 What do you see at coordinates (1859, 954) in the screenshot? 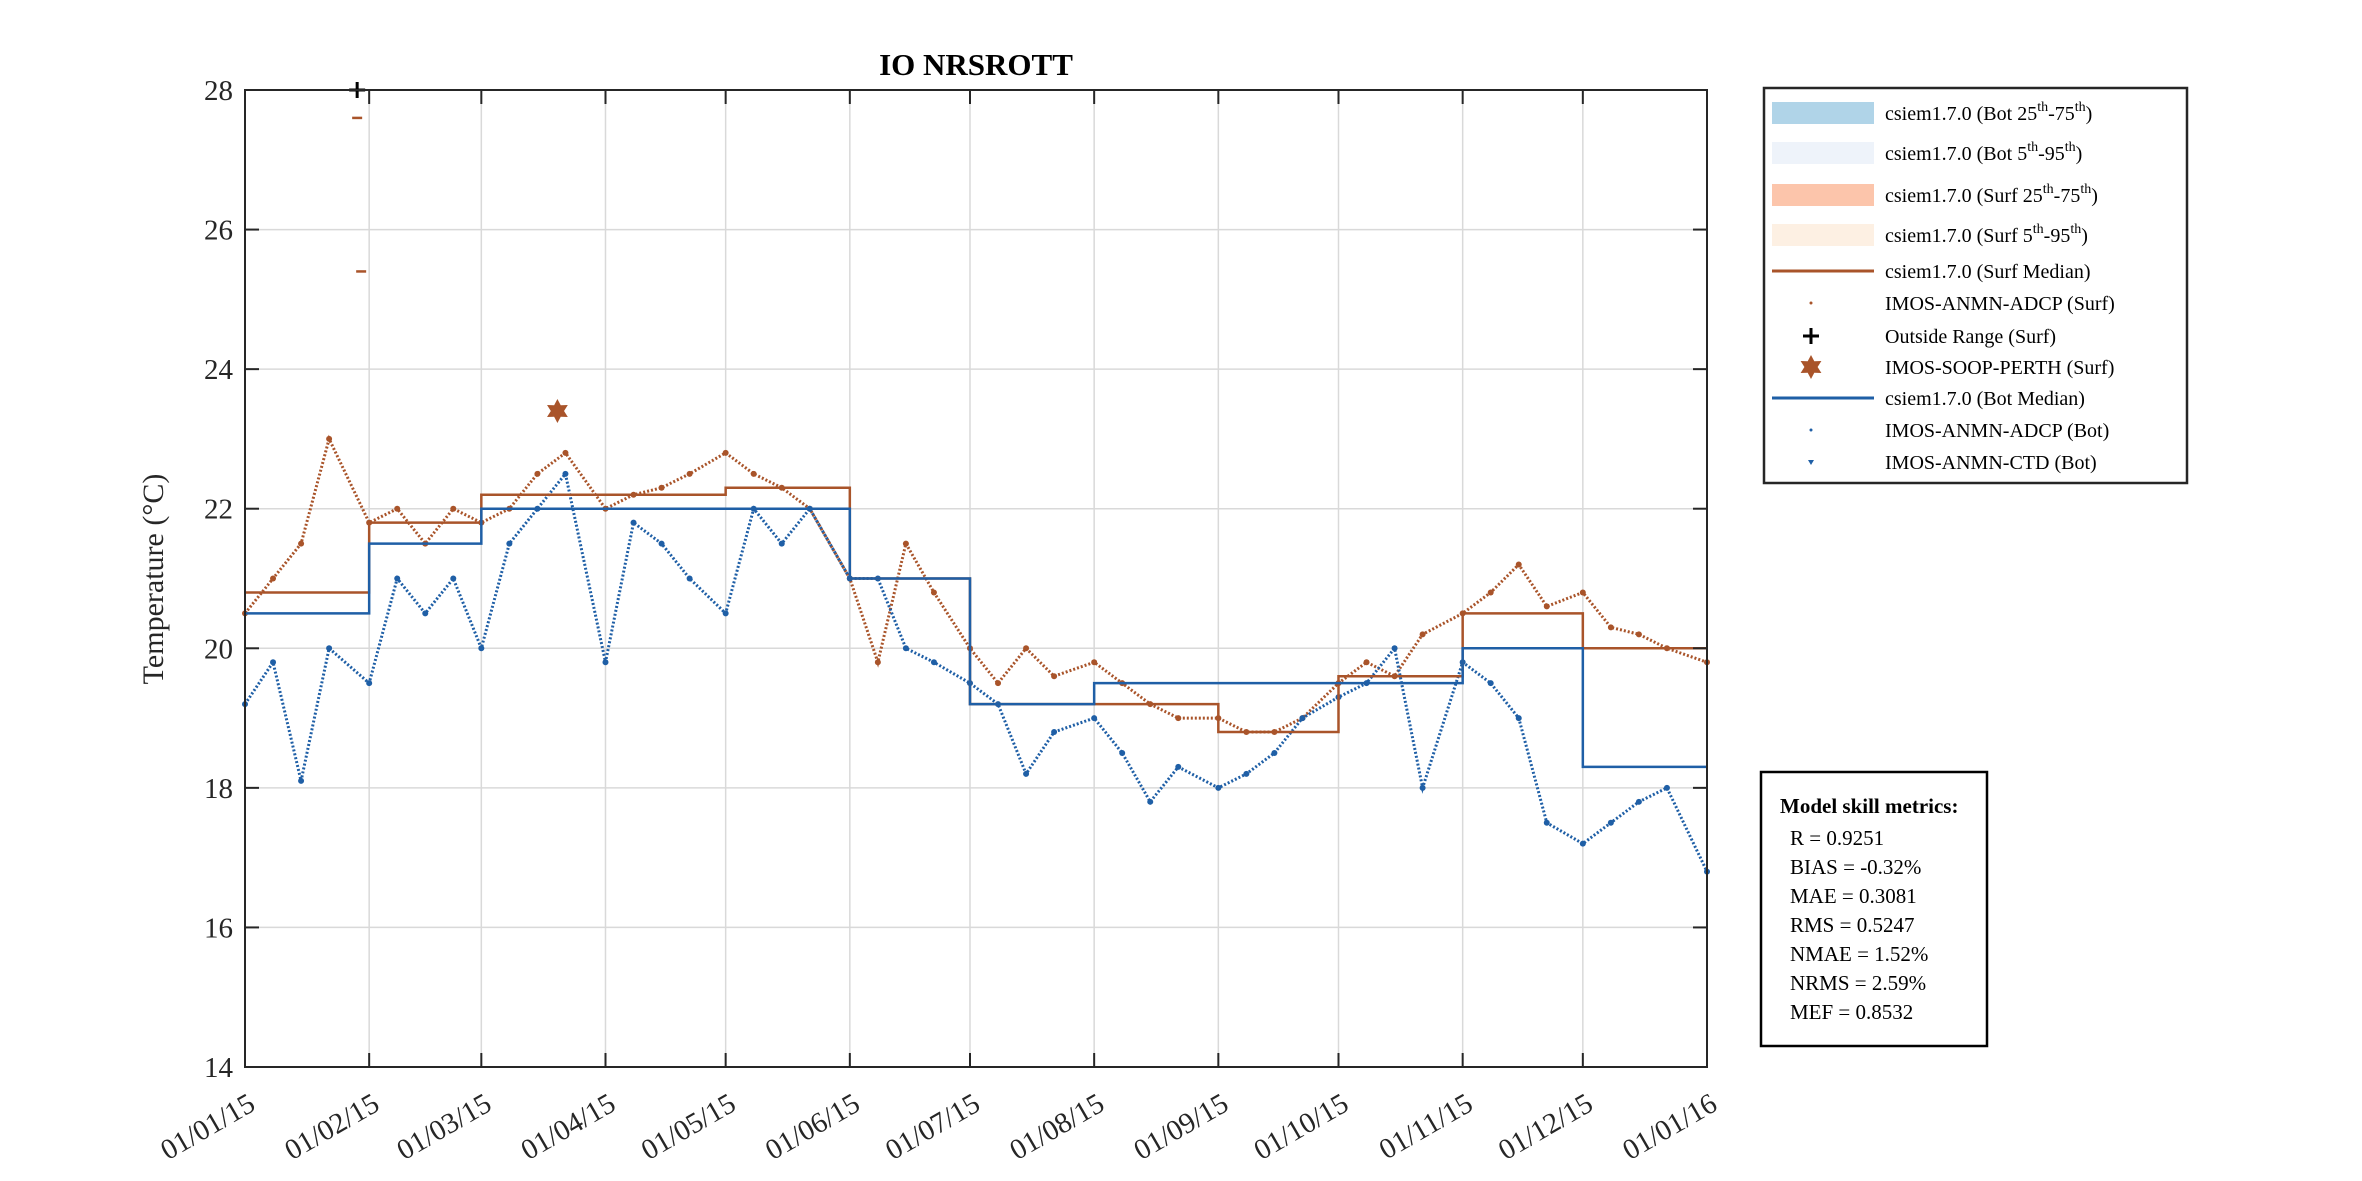
I see `metric-row: NMAE = 1.52%` at bounding box center [1859, 954].